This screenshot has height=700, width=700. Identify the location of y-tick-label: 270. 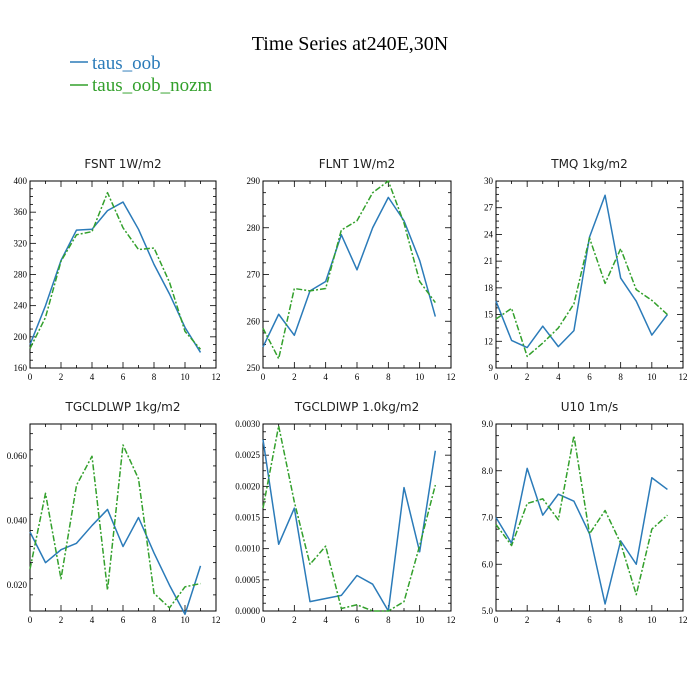
(254, 275).